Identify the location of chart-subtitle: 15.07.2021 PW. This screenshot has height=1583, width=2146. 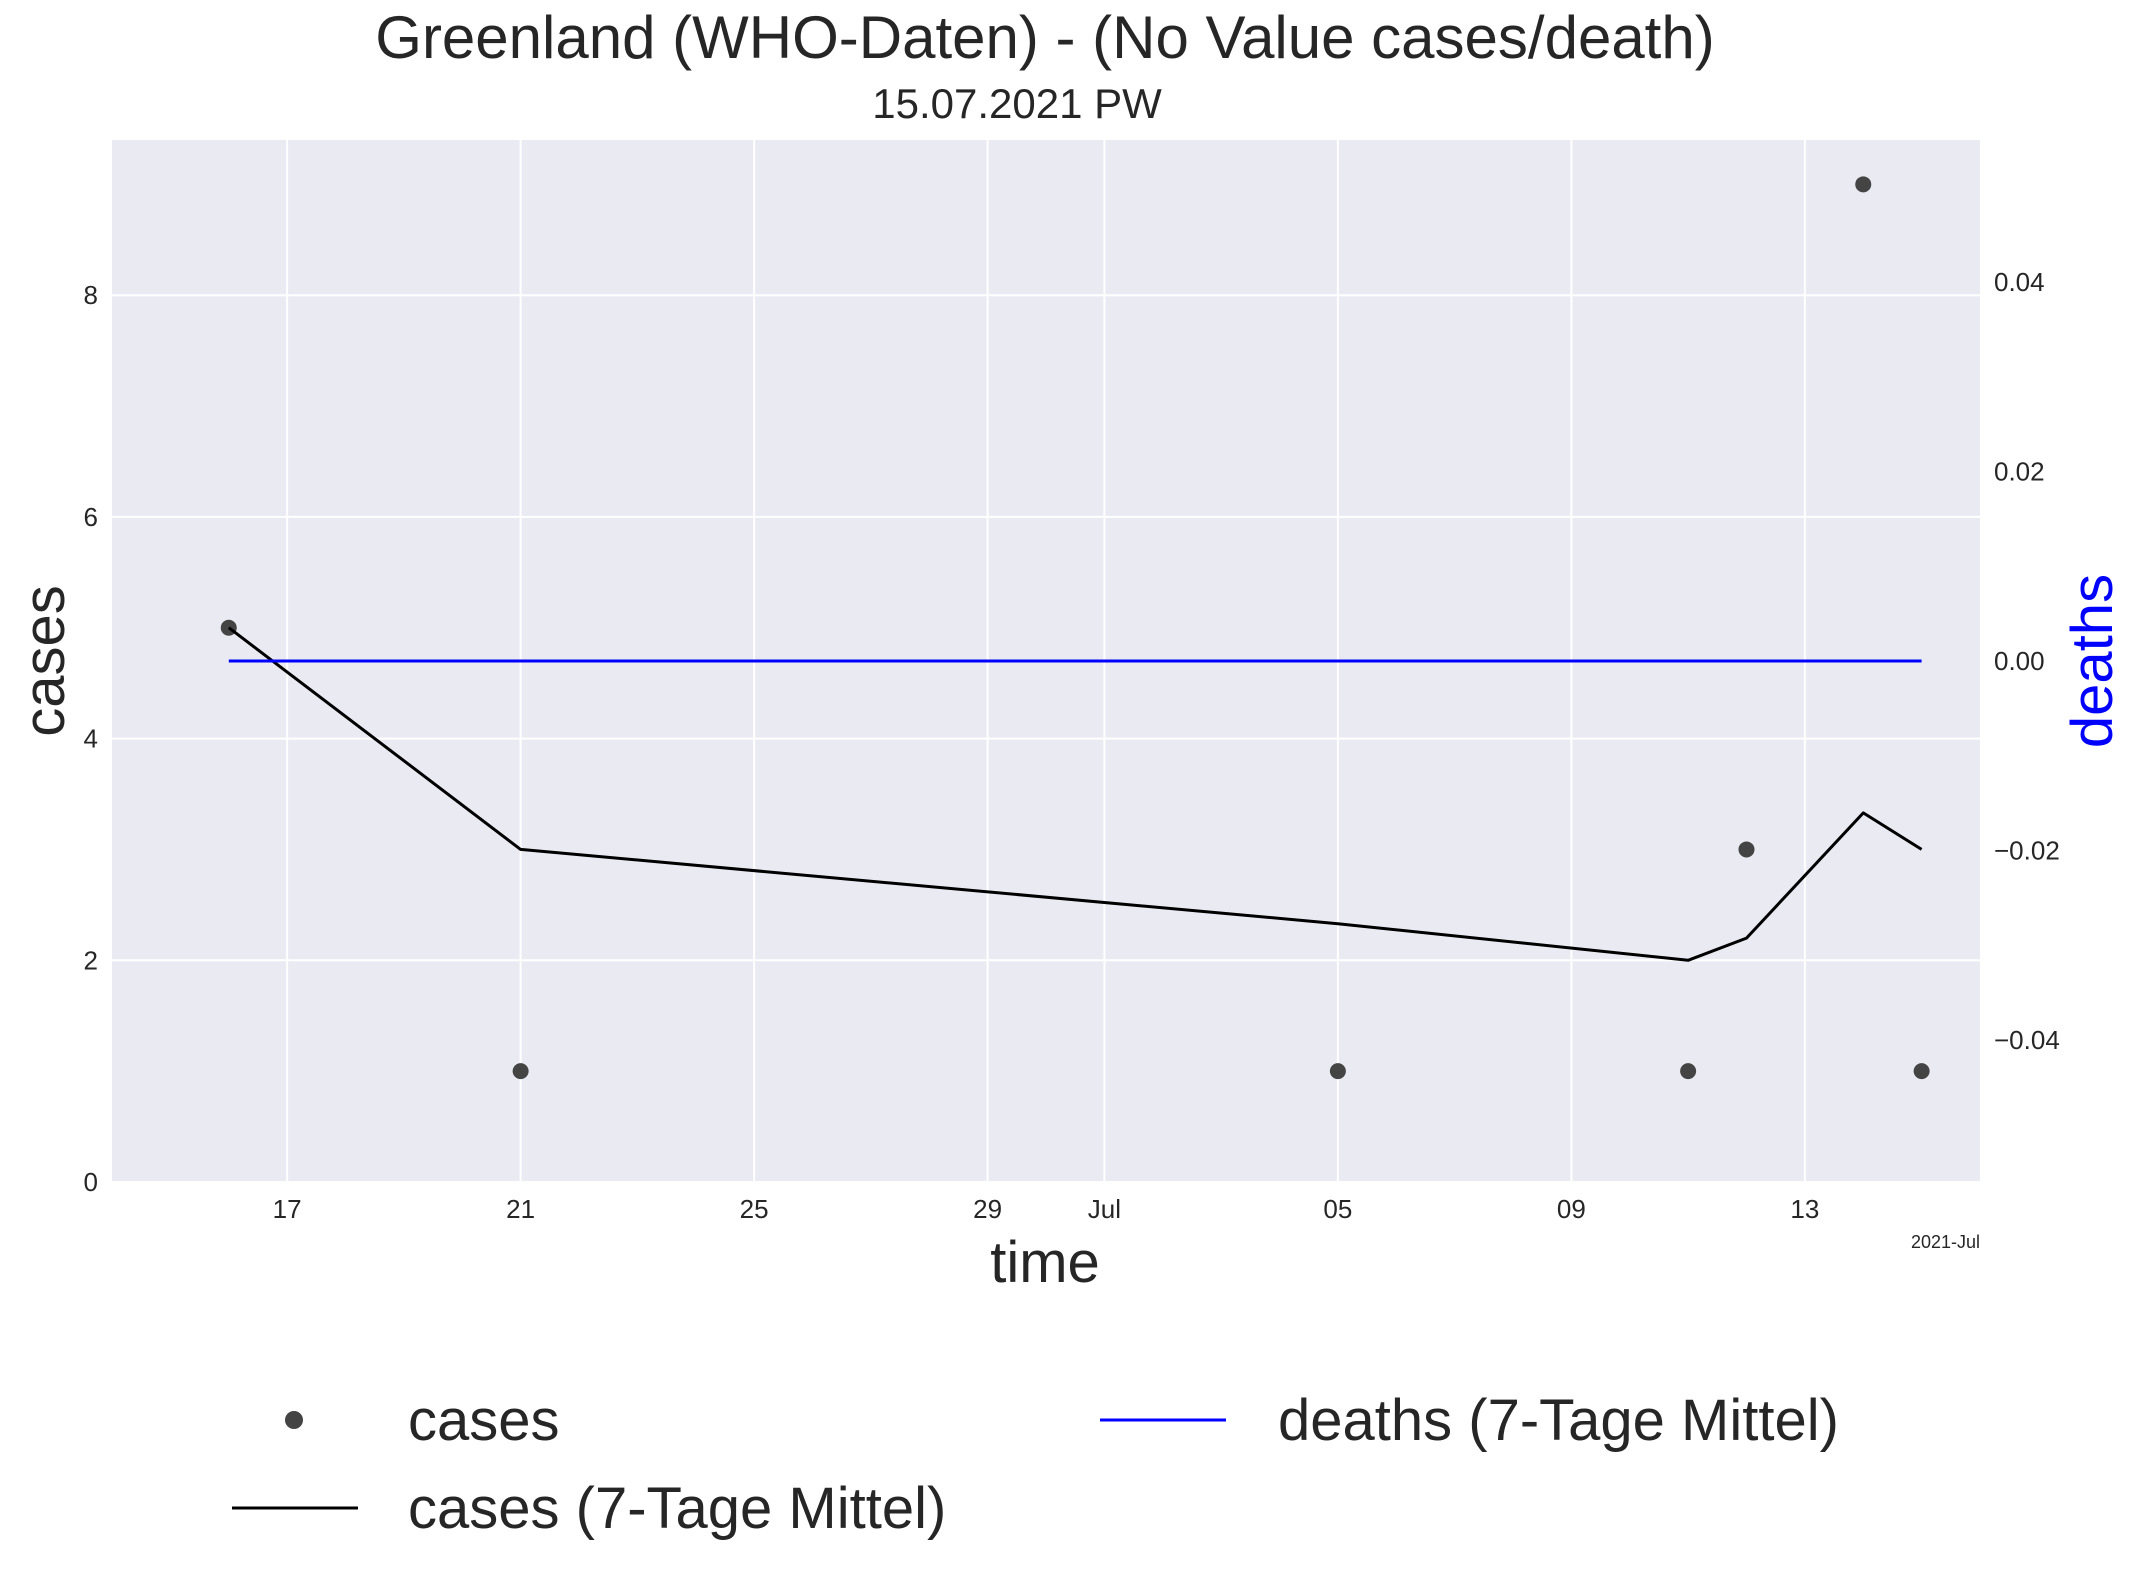
(1017, 103).